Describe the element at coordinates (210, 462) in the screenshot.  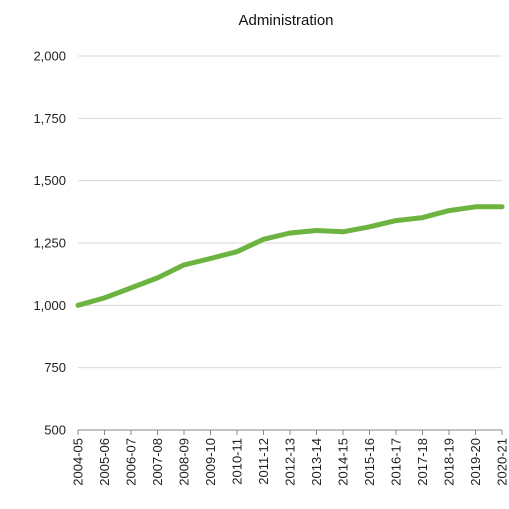
I see `x-tick-label: 2009-10` at that location.